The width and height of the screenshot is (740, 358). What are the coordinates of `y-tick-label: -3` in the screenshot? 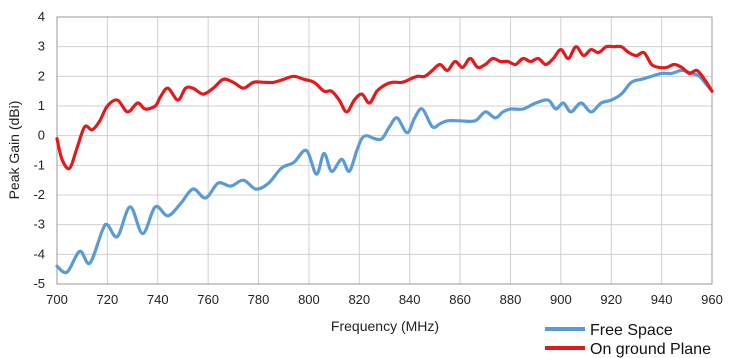 It's located at (39, 224).